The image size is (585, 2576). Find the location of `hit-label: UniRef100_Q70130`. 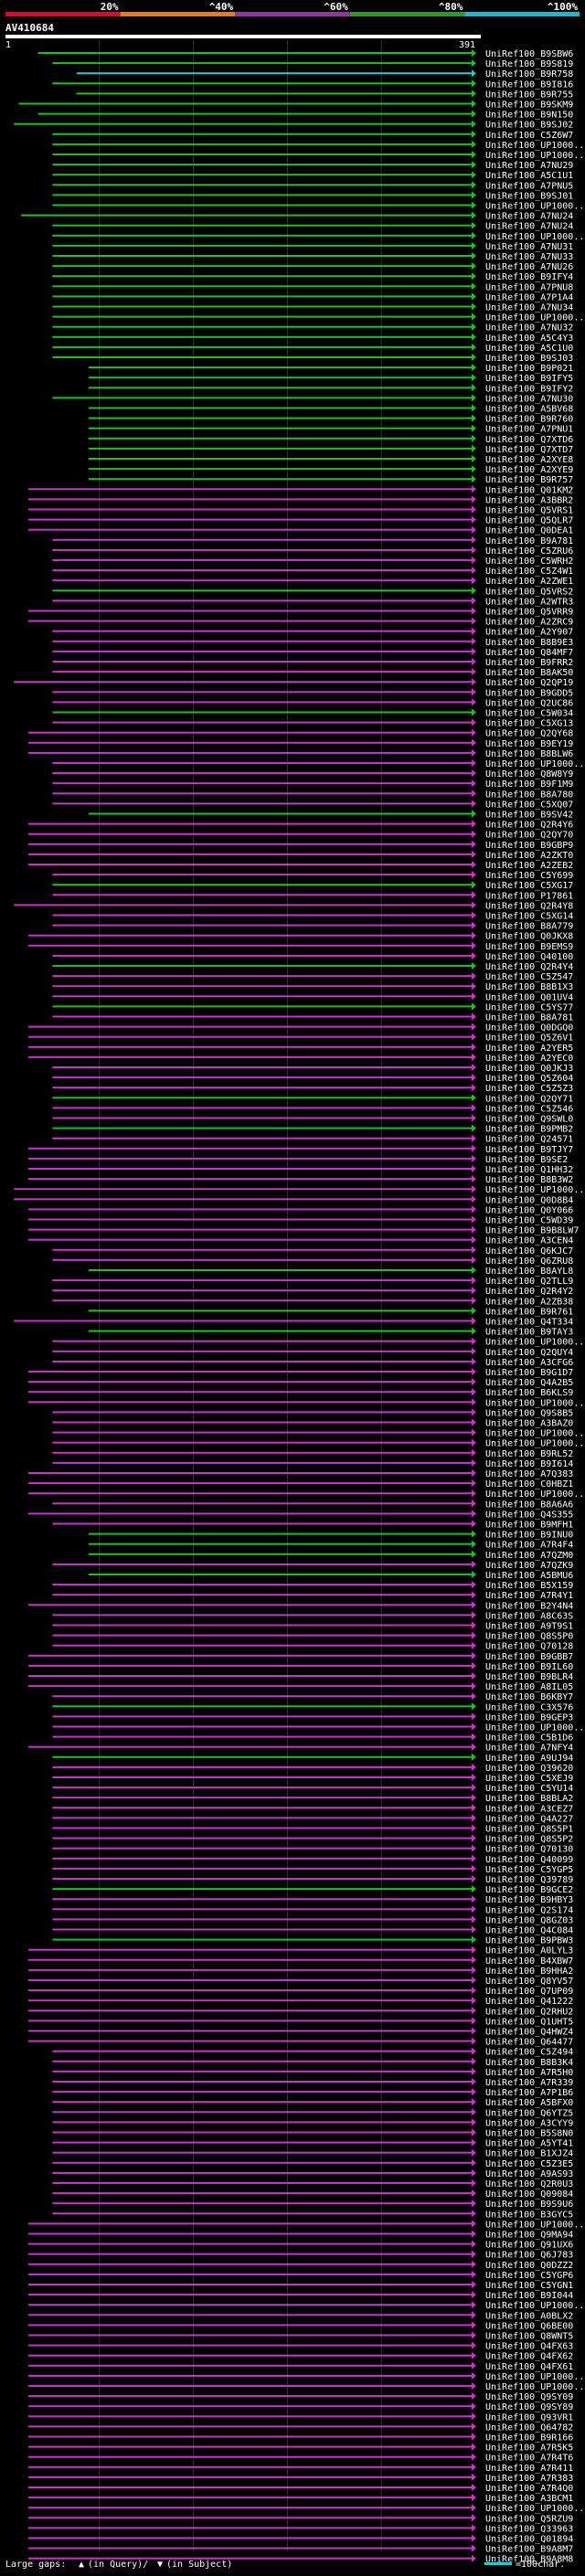

hit-label: UniRef100_Q70130 is located at coordinates (529, 1850).